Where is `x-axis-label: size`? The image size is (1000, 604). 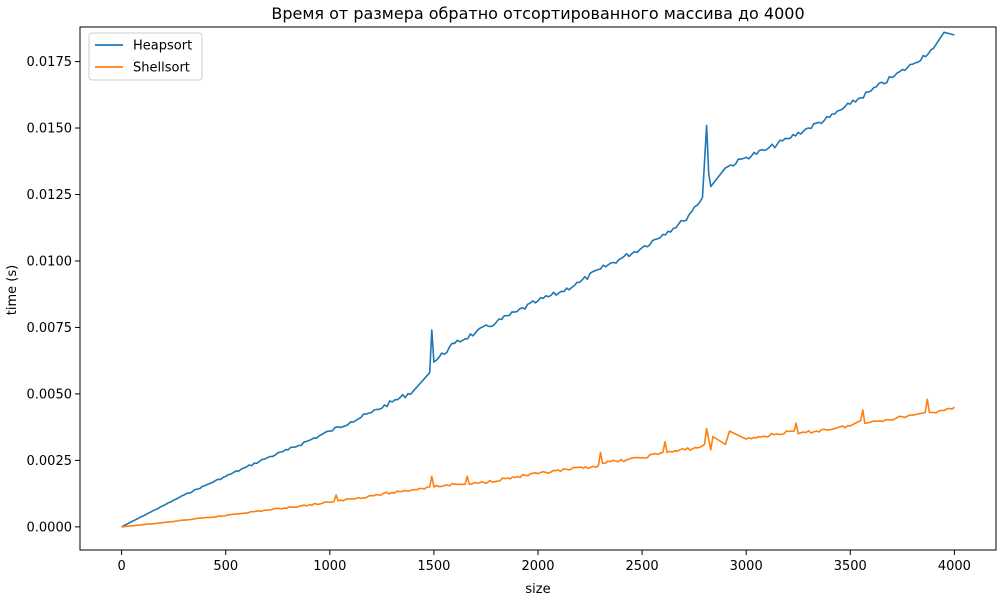
x-axis-label: size is located at coordinates (537, 589).